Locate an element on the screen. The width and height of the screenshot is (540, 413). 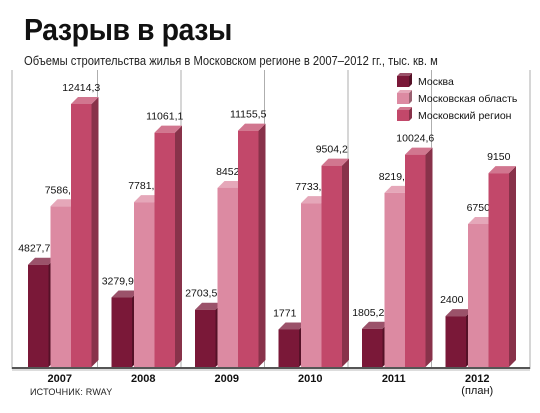
chart-floor is located at coordinates (271, 368).